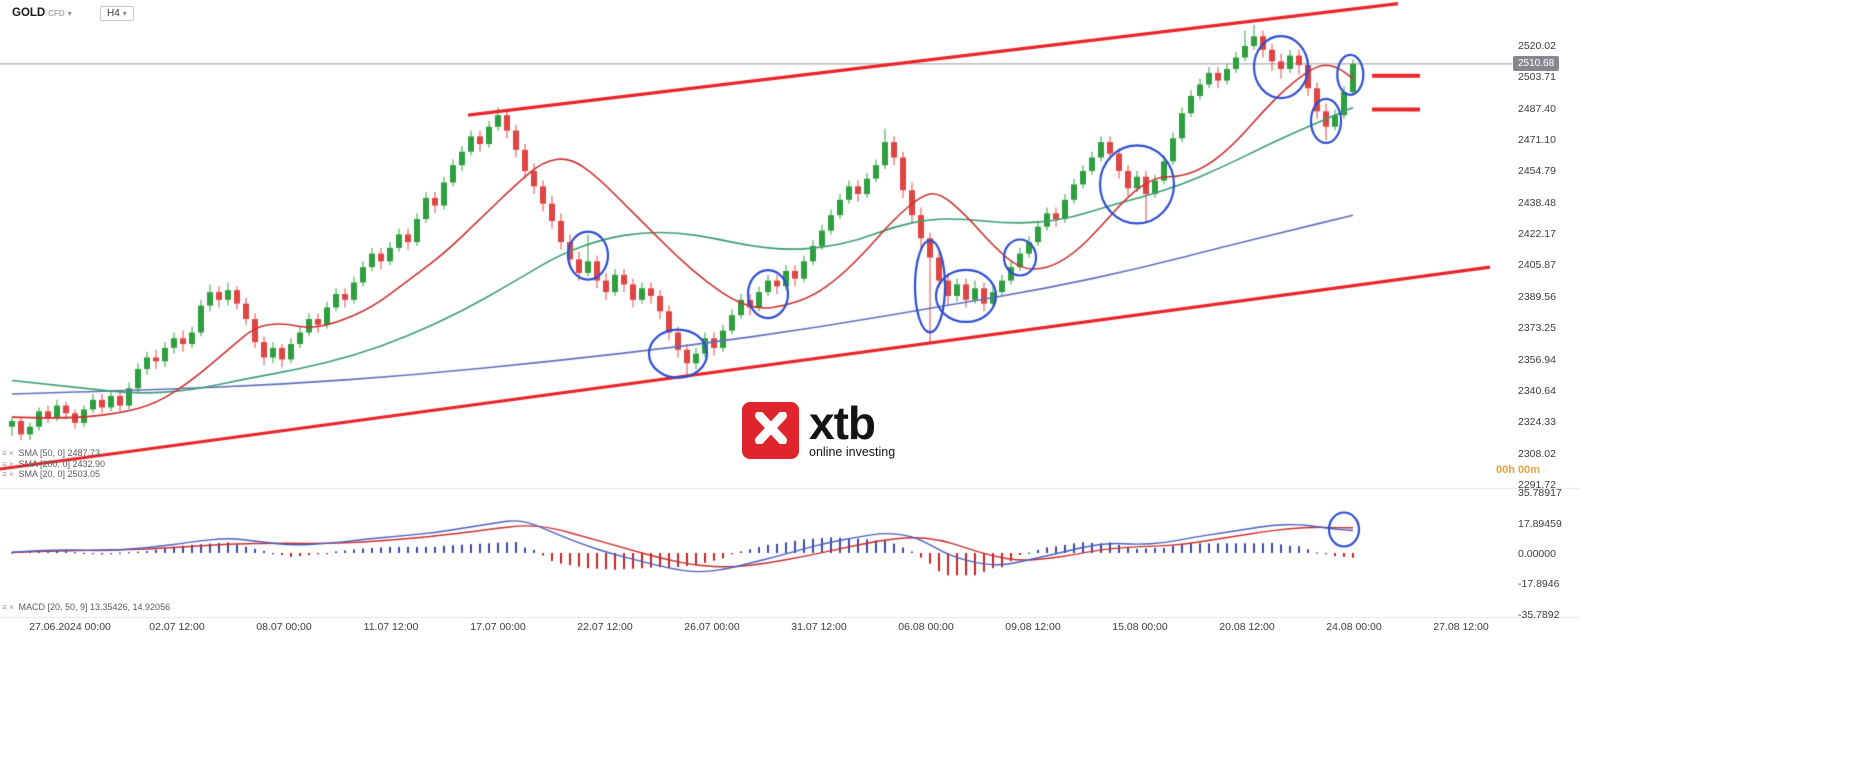 This screenshot has width=1866, height=759. What do you see at coordinates (41, 474) in the screenshot?
I see `sma20-label: SMA [20, 0]` at bounding box center [41, 474].